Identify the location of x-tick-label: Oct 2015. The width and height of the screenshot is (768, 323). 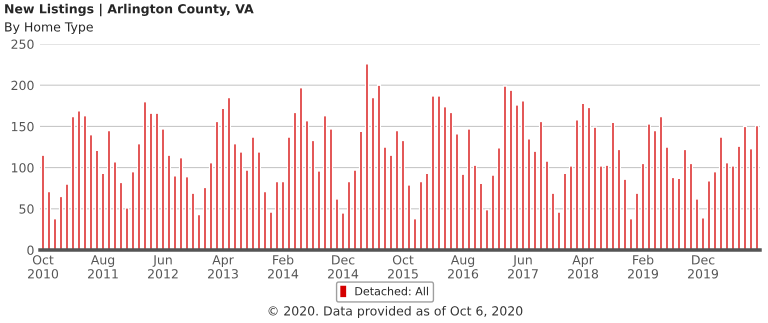
(403, 267).